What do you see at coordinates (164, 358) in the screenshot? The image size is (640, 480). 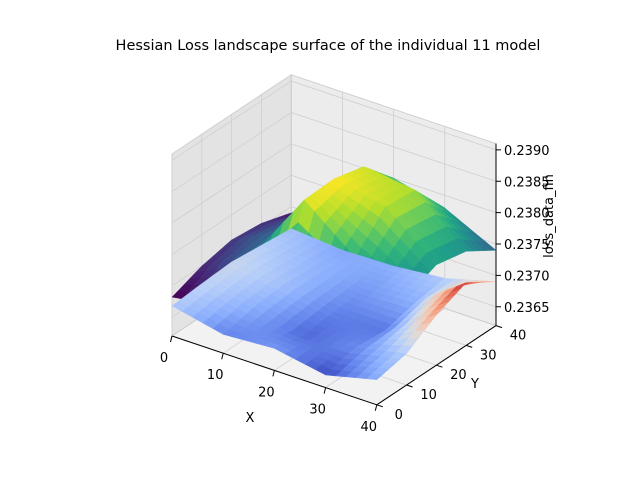 I see `x-tick-label: 0` at bounding box center [164, 358].